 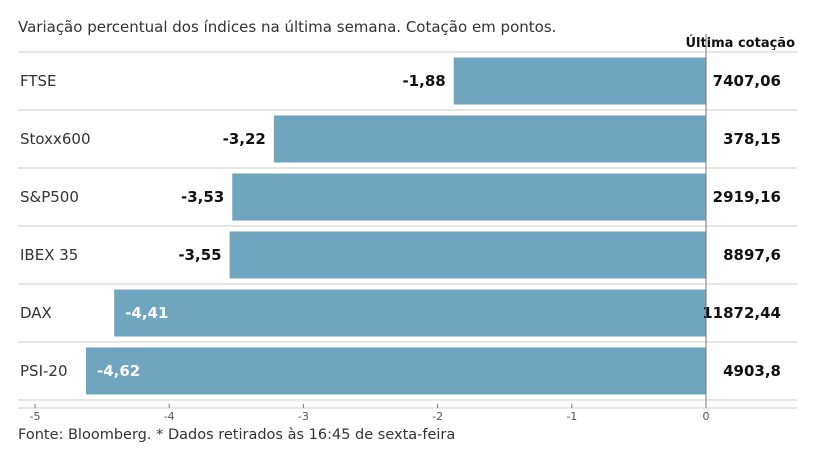 What do you see at coordinates (571, 416) in the screenshot?
I see `x-tick-label: -1` at bounding box center [571, 416].